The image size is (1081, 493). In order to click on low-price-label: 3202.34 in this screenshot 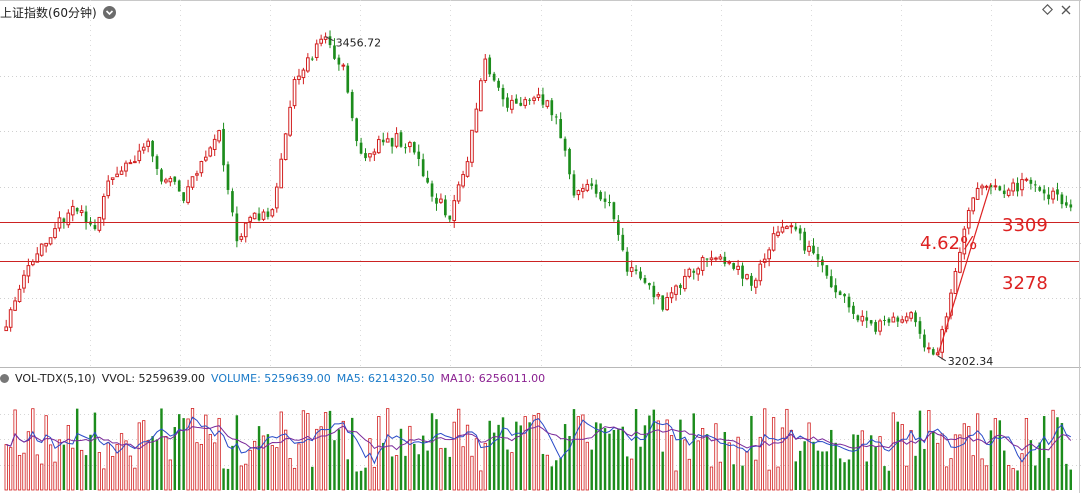, I will do `click(971, 361)`.